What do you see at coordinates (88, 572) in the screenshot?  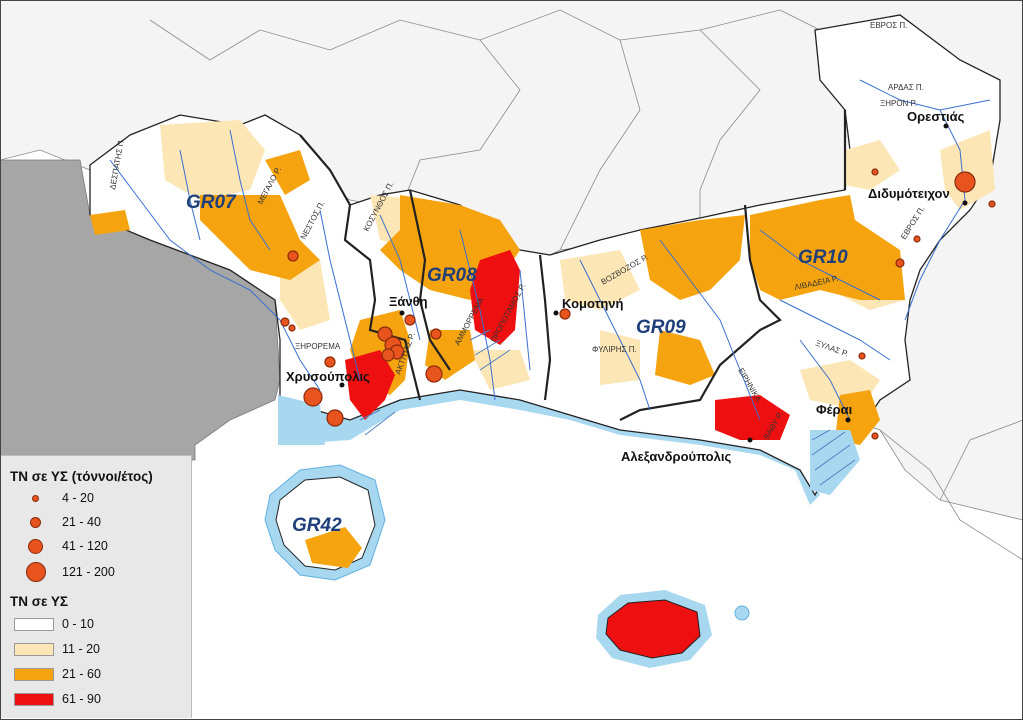 I see `legend-point-label: 121 - 200` at bounding box center [88, 572].